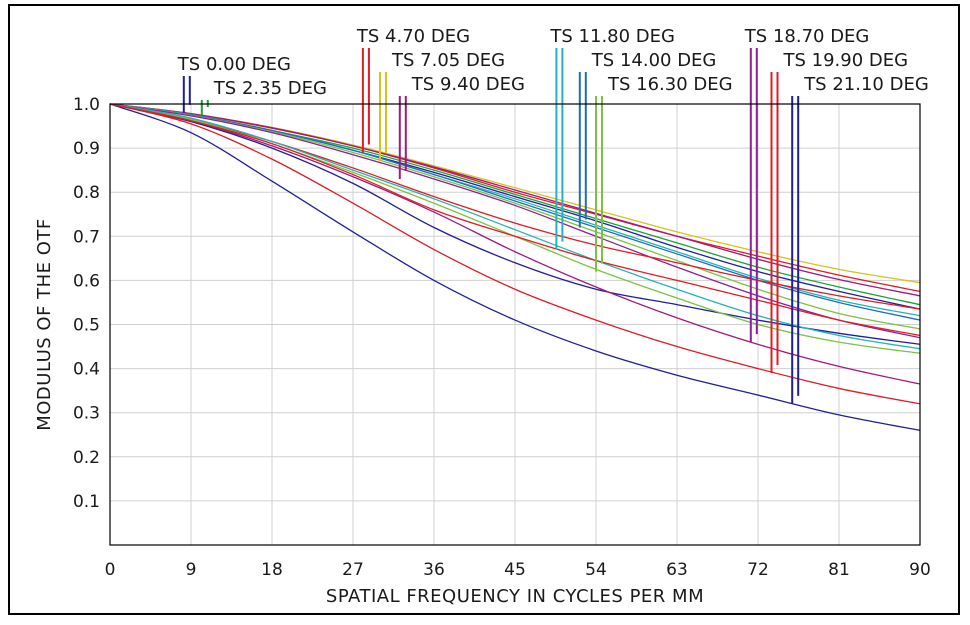  Describe the element at coordinates (758, 570) in the screenshot. I see `x-tick-label: 72` at that location.